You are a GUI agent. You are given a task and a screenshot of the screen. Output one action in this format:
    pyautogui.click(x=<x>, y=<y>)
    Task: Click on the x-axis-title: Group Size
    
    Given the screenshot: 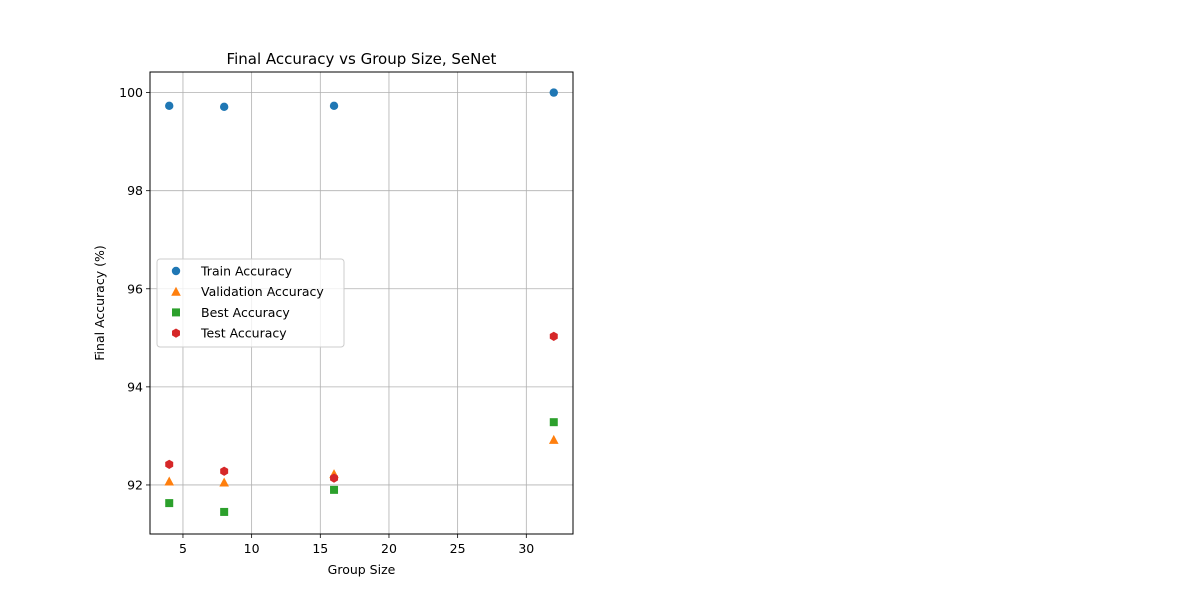 What is the action you would take?
    pyautogui.click(x=362, y=569)
    